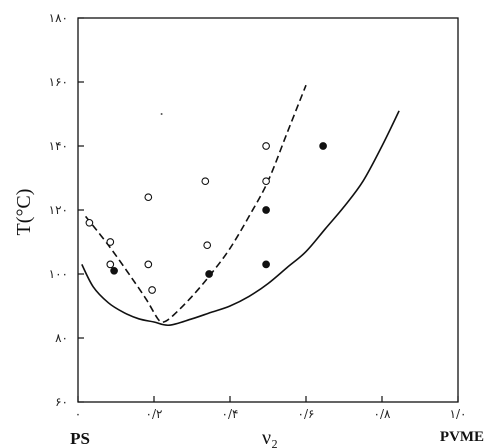 The image size is (494, 448). Describe the element at coordinates (61, 402) in the screenshot. I see `y-tick-label: ۶۰` at that location.